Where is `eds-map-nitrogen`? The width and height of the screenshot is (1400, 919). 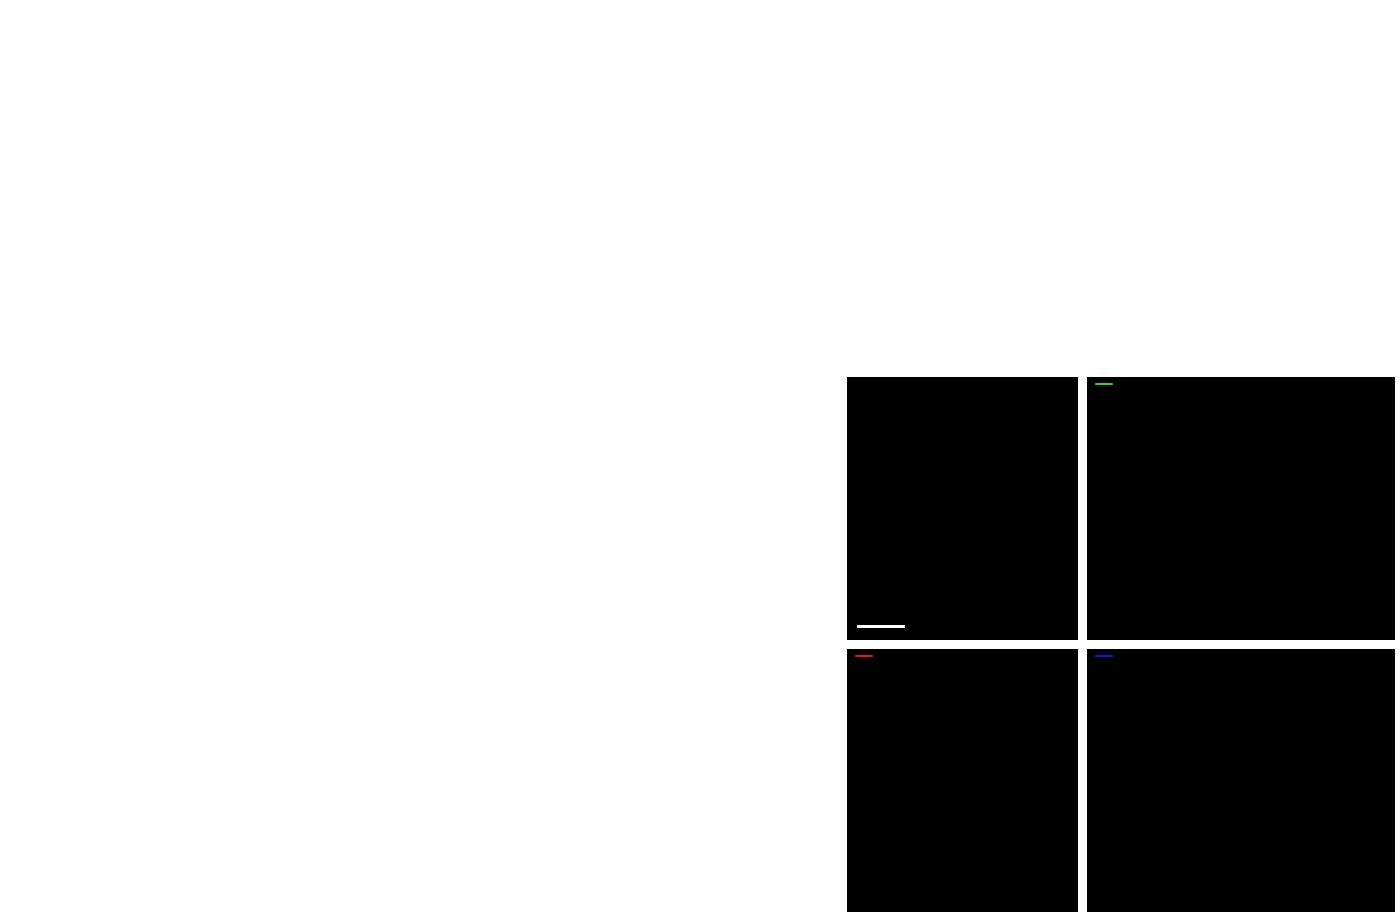 eds-map-nitrogen is located at coordinates (1241, 508).